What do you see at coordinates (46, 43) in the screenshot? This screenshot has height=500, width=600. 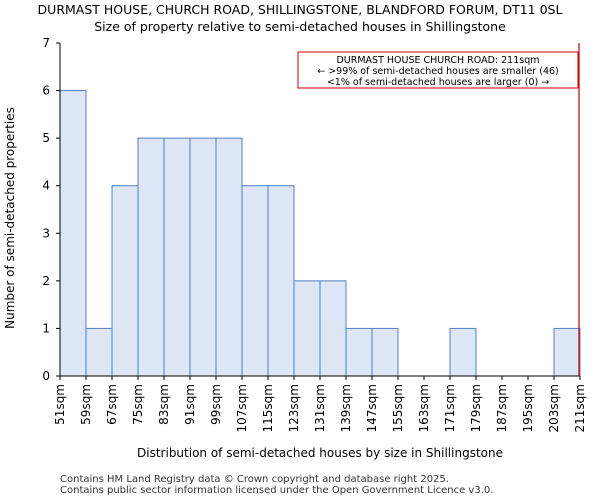 I see `y-tick-label: 7` at bounding box center [46, 43].